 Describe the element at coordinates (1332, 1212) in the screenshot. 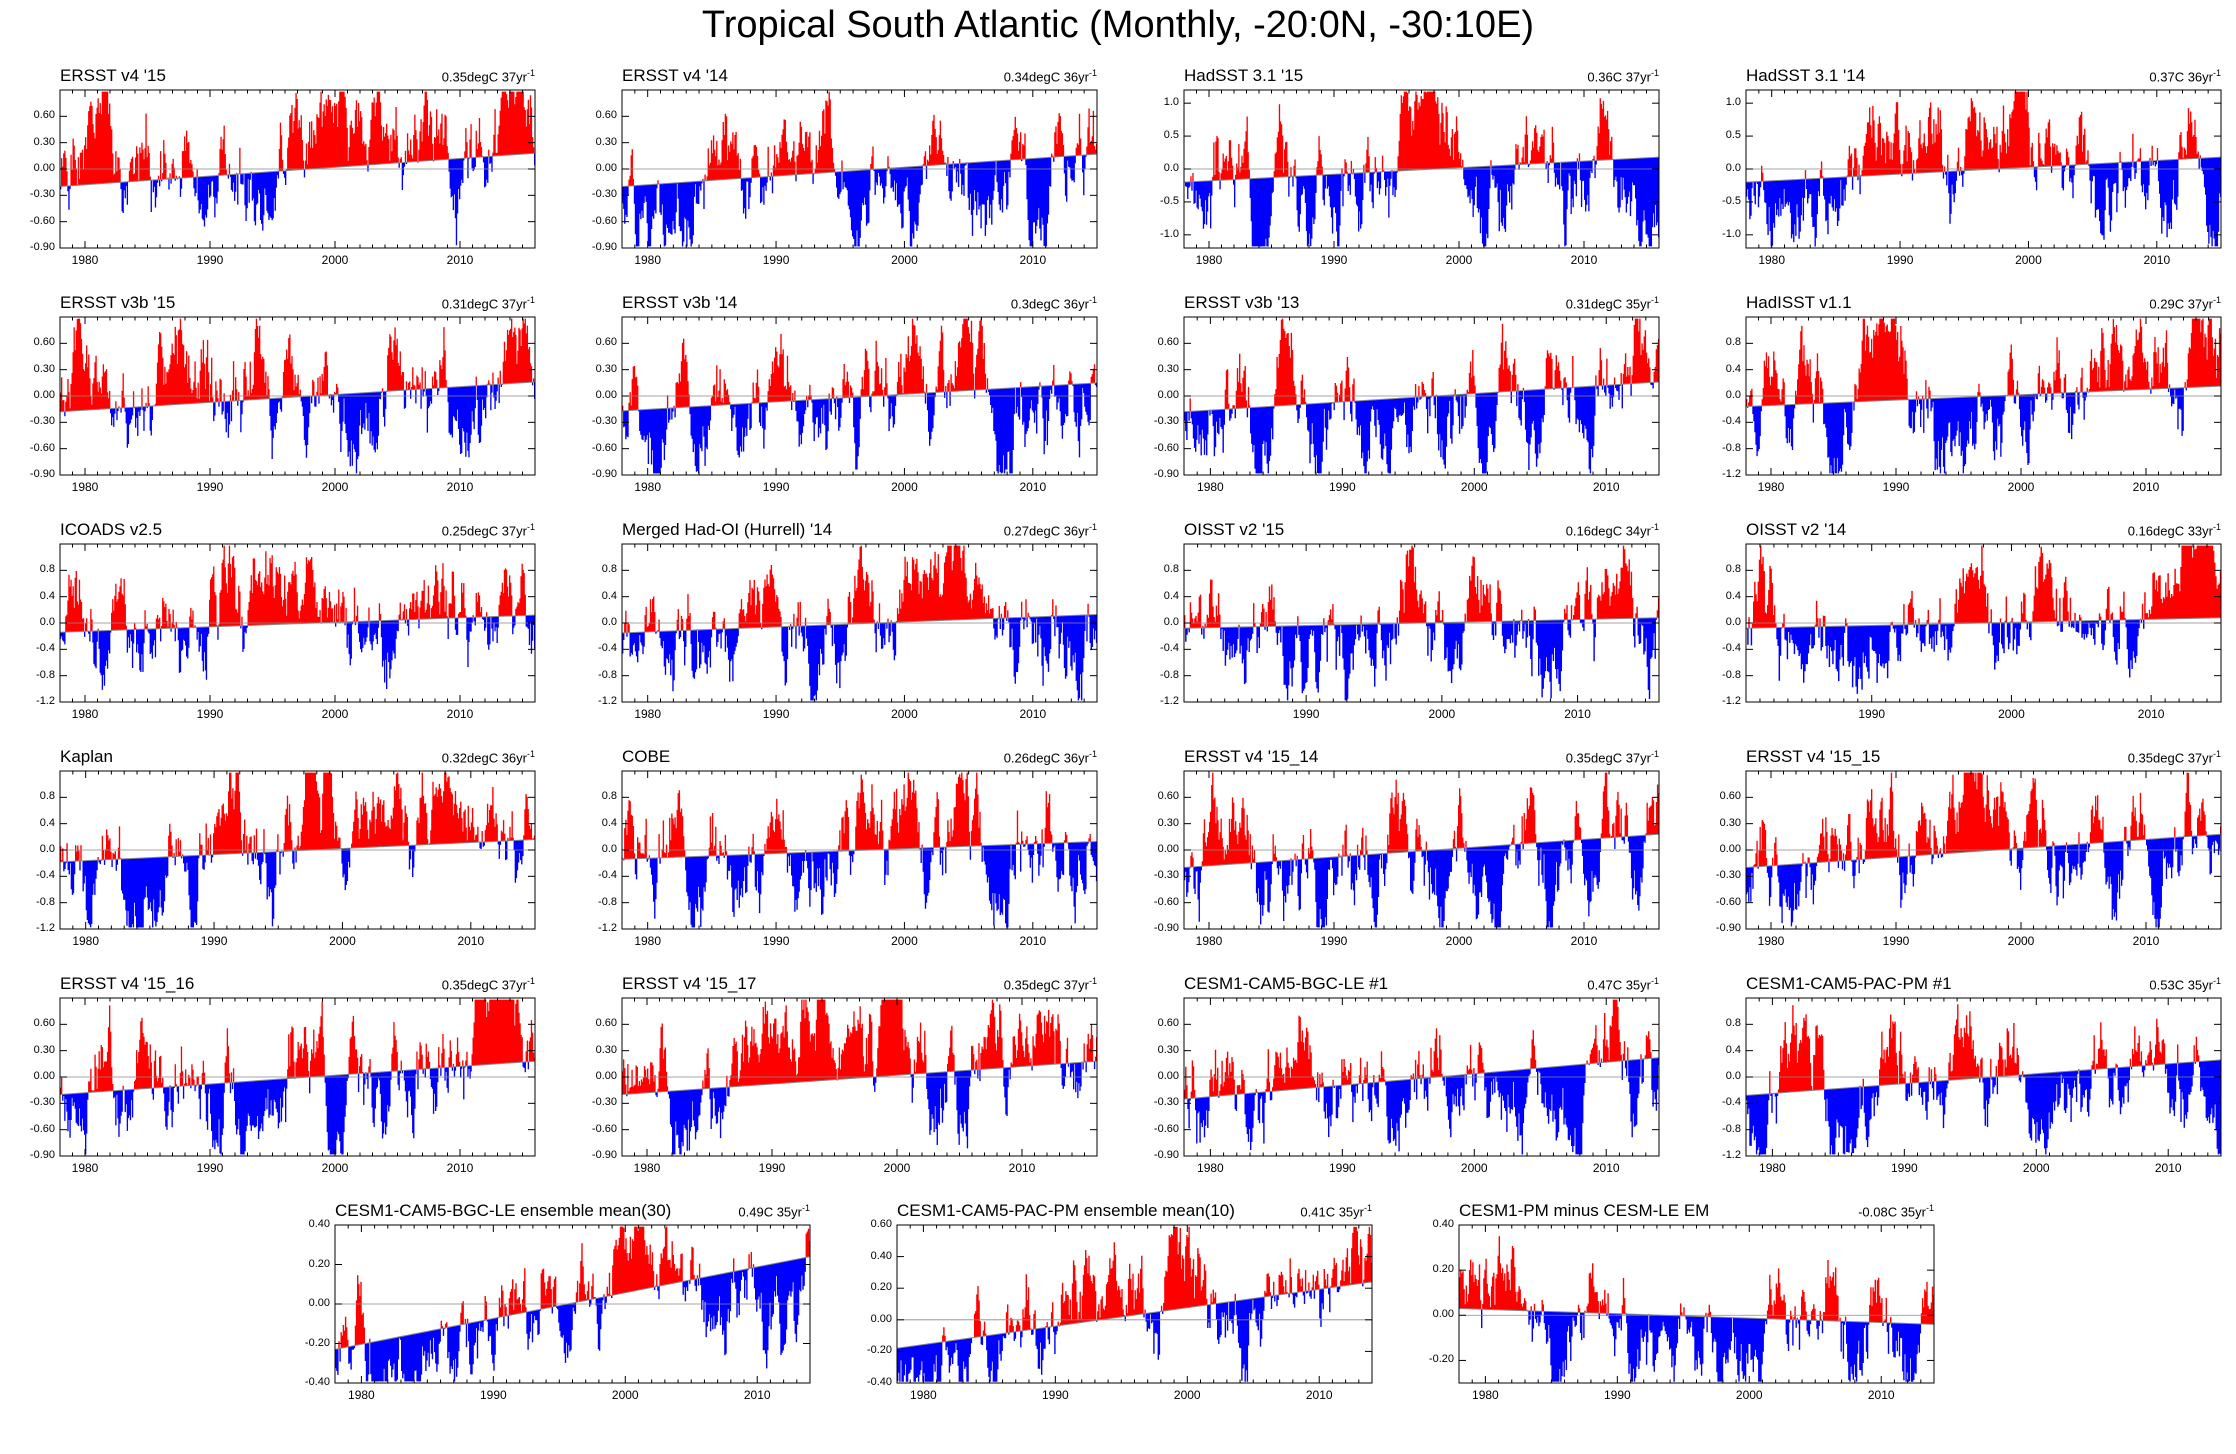

I see `trend-value: 0.41C 35yr` at that location.